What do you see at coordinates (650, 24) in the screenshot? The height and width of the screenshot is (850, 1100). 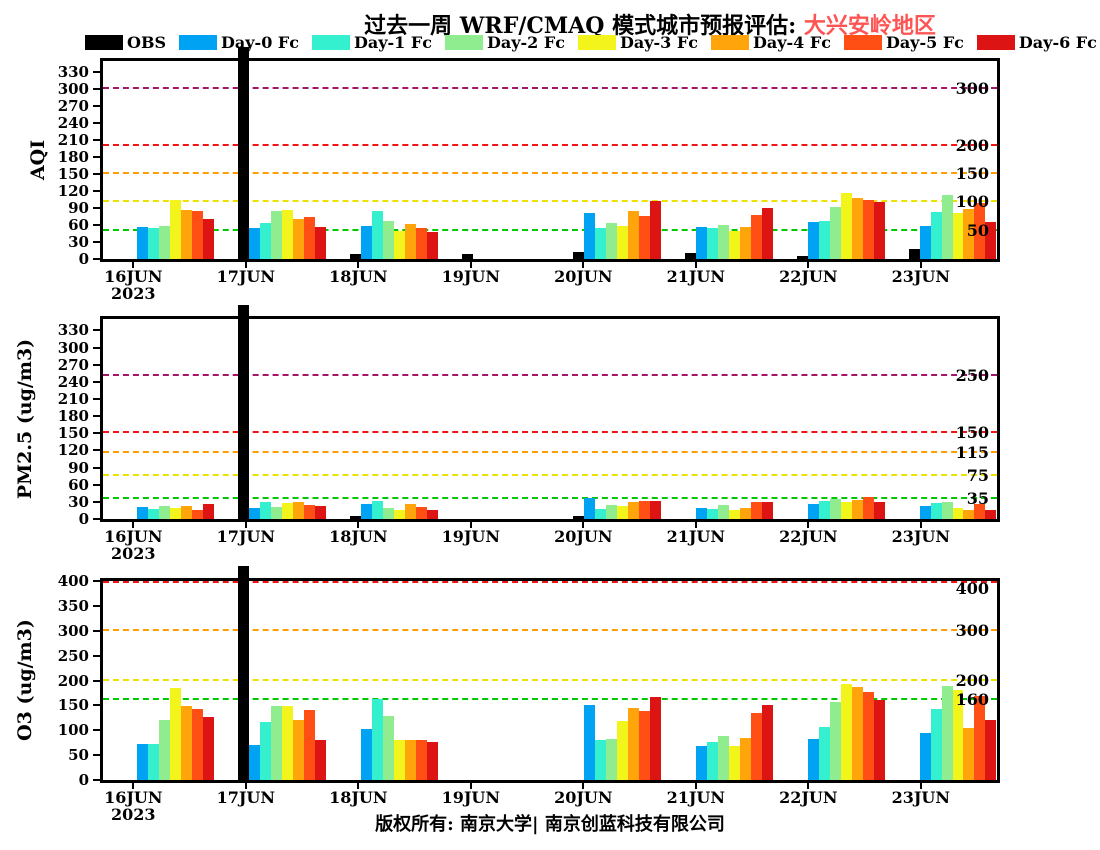 I see `page-title: 过去一周 WRF/CMAQ 模式城市预报评估: 大兴安岭地区` at bounding box center [650, 24].